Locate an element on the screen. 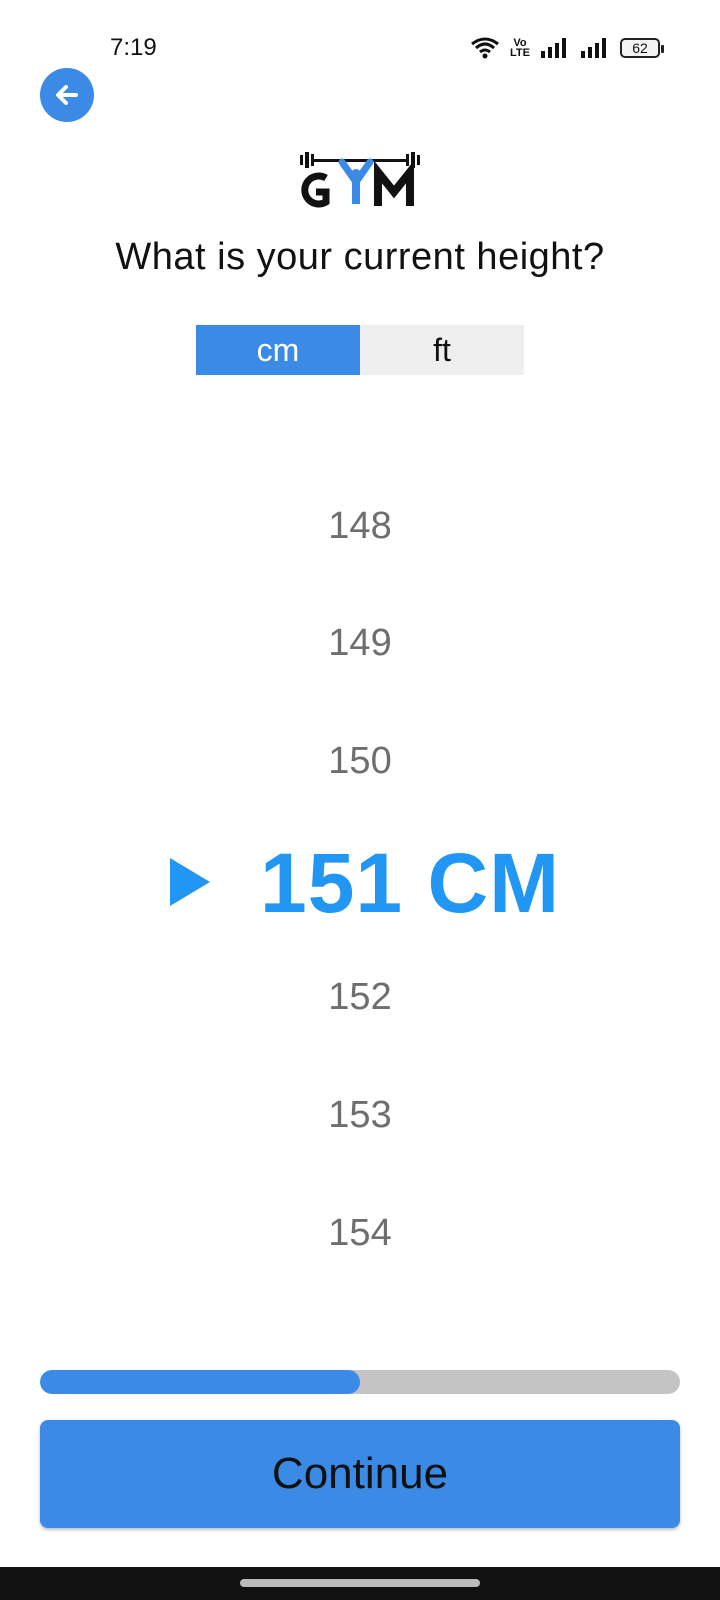 The height and width of the screenshot is (1600, 720). triangle-right-icon is located at coordinates (190, 882).